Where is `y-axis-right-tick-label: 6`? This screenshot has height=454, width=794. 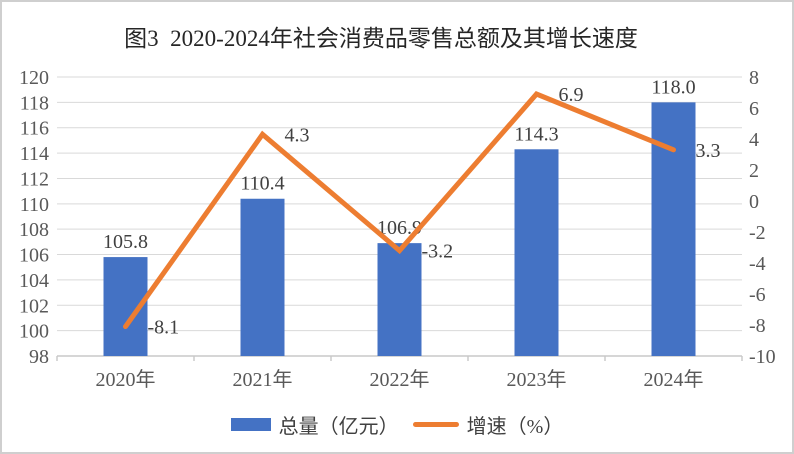
y-axis-right-tick-label: 6 is located at coordinates (754, 109).